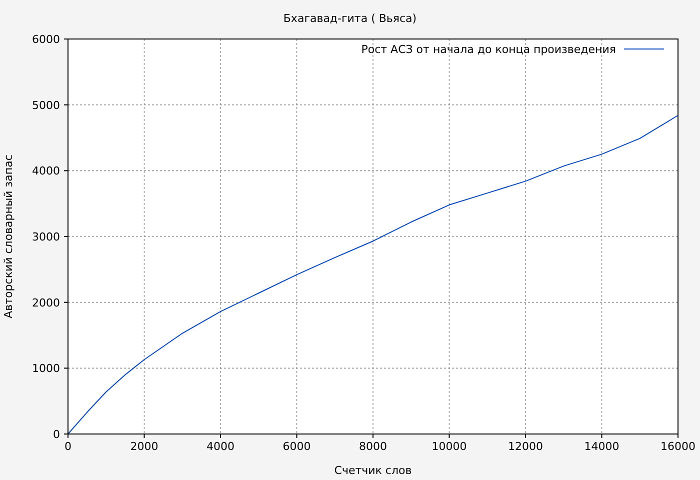 This screenshot has width=700, height=480. I want to click on y-tick-label: 4000, so click(46, 171).